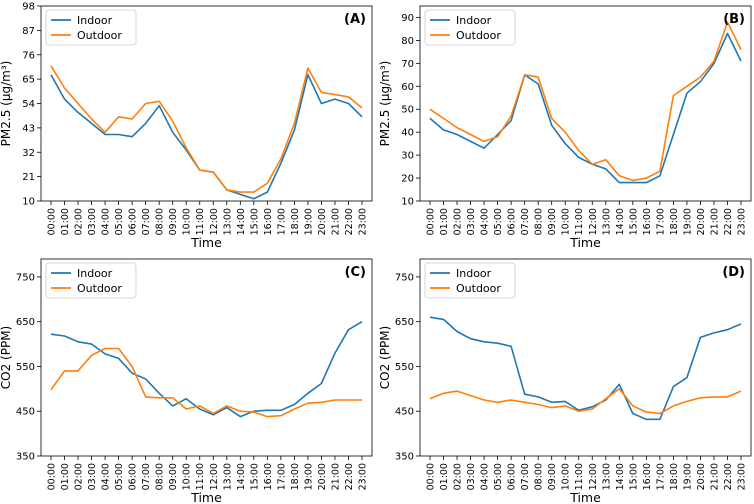  What do you see at coordinates (407, 18) in the screenshot?
I see `y-tick-label: 90` at bounding box center [407, 18].